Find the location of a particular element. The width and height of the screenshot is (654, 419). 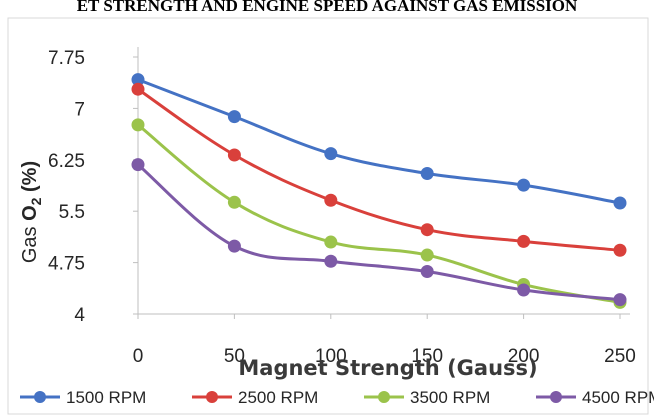

y-tick-label: 6.25 is located at coordinates (66, 161).